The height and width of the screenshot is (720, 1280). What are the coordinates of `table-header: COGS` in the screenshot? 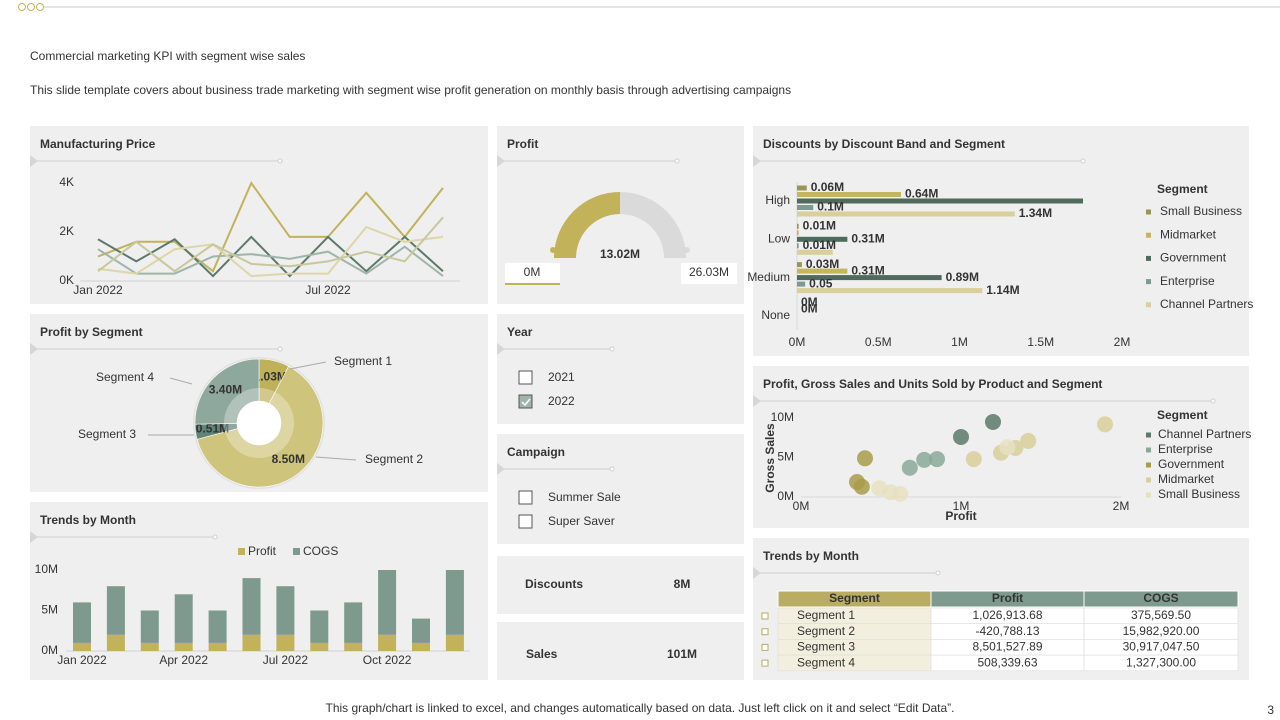 It's located at (1160, 598).